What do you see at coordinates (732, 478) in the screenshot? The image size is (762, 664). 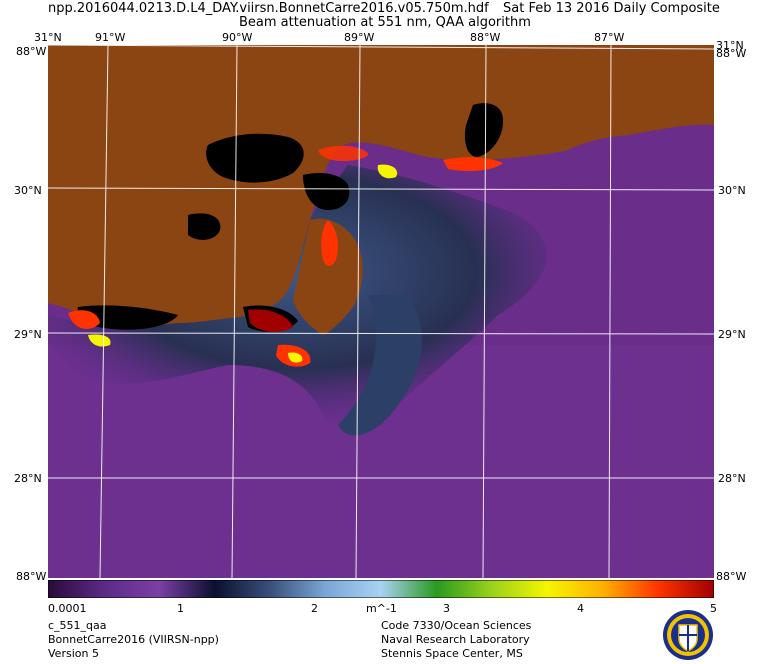 I see `lat-label-28n-right: 28°N` at bounding box center [732, 478].